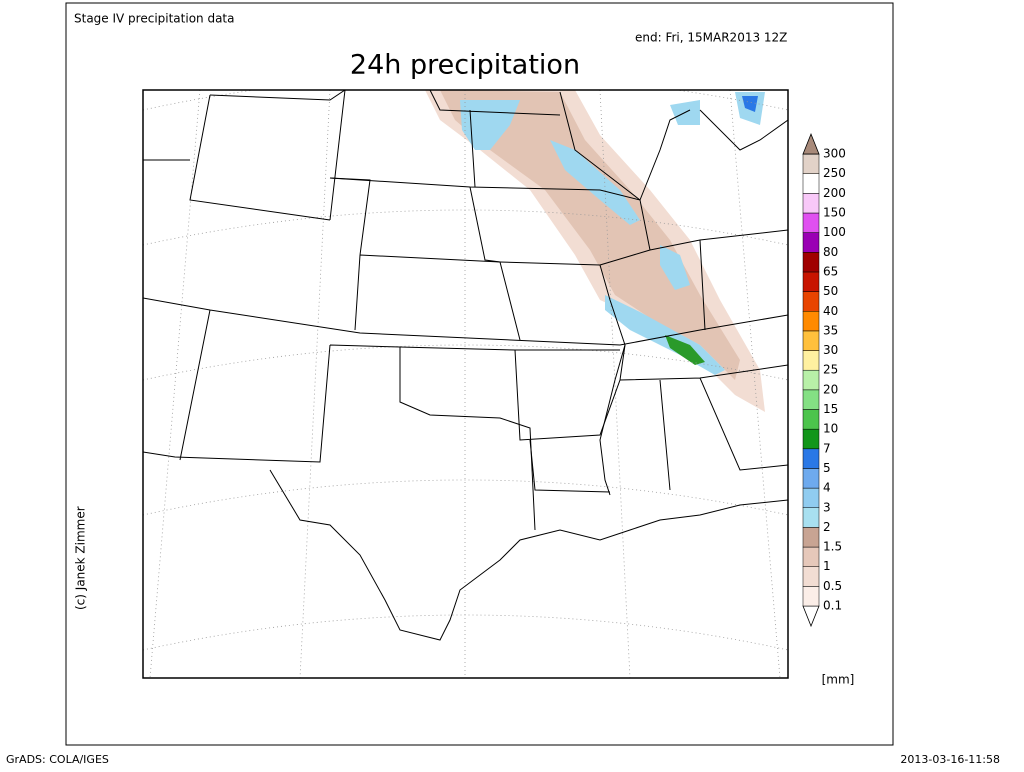 The width and height of the screenshot is (1024, 772). I want to click on colorbar-label: 30, so click(830, 350).